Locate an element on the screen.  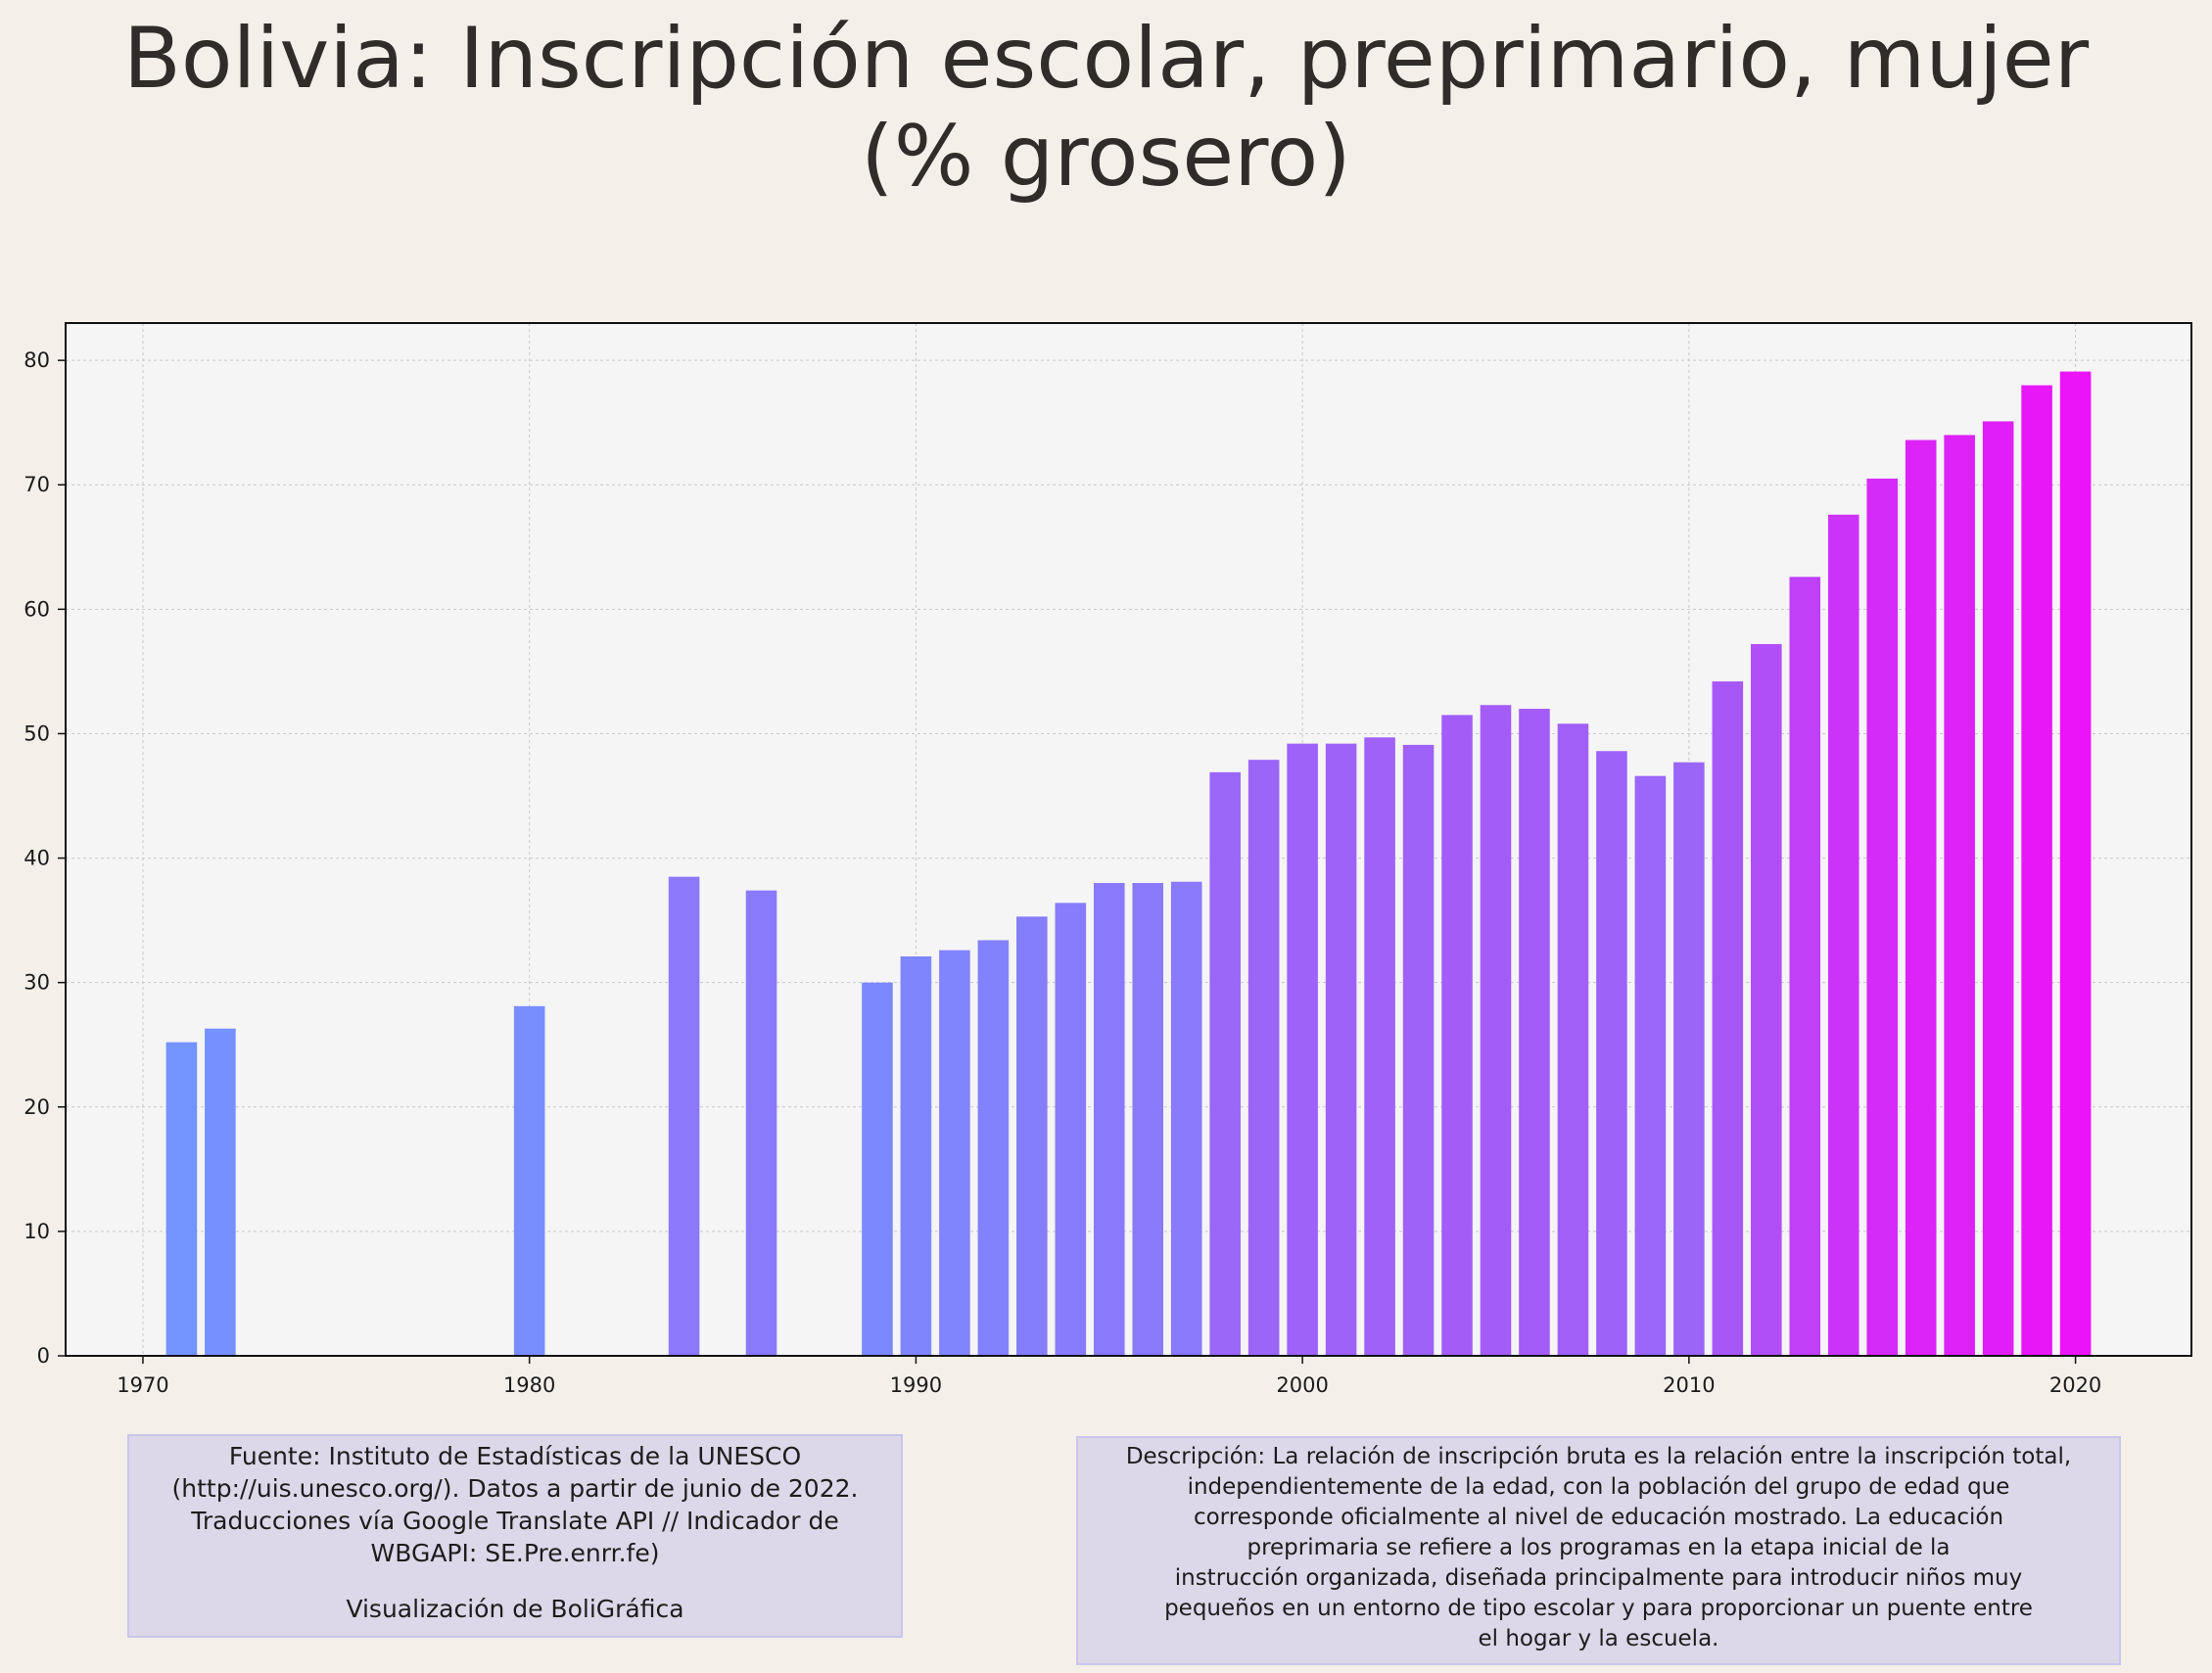
bar-2020 is located at coordinates (2075, 864).